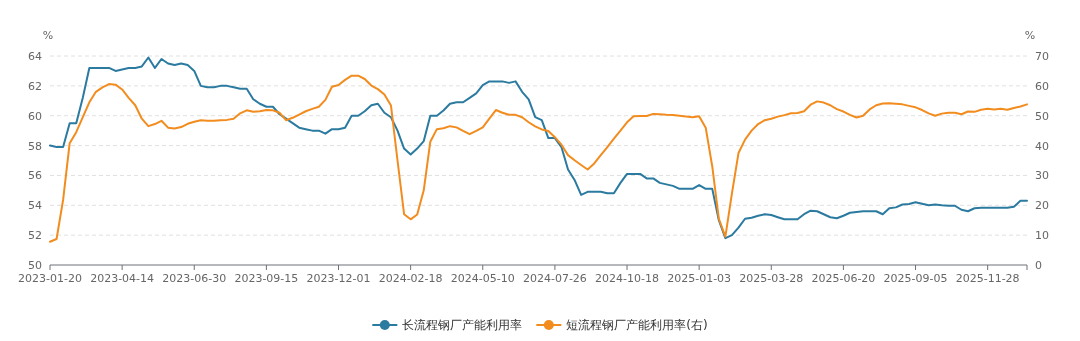  What do you see at coordinates (771, 278) in the screenshot?
I see `x-tick-label: 2025-03-28` at bounding box center [771, 278].